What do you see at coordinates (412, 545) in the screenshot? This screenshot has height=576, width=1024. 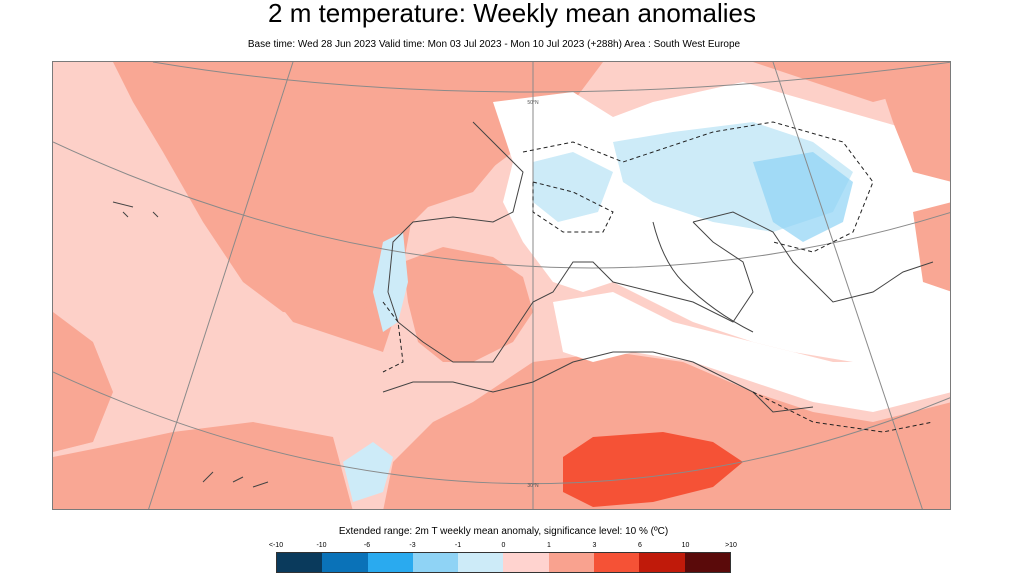 I see `legend-tick: -3` at bounding box center [412, 545].